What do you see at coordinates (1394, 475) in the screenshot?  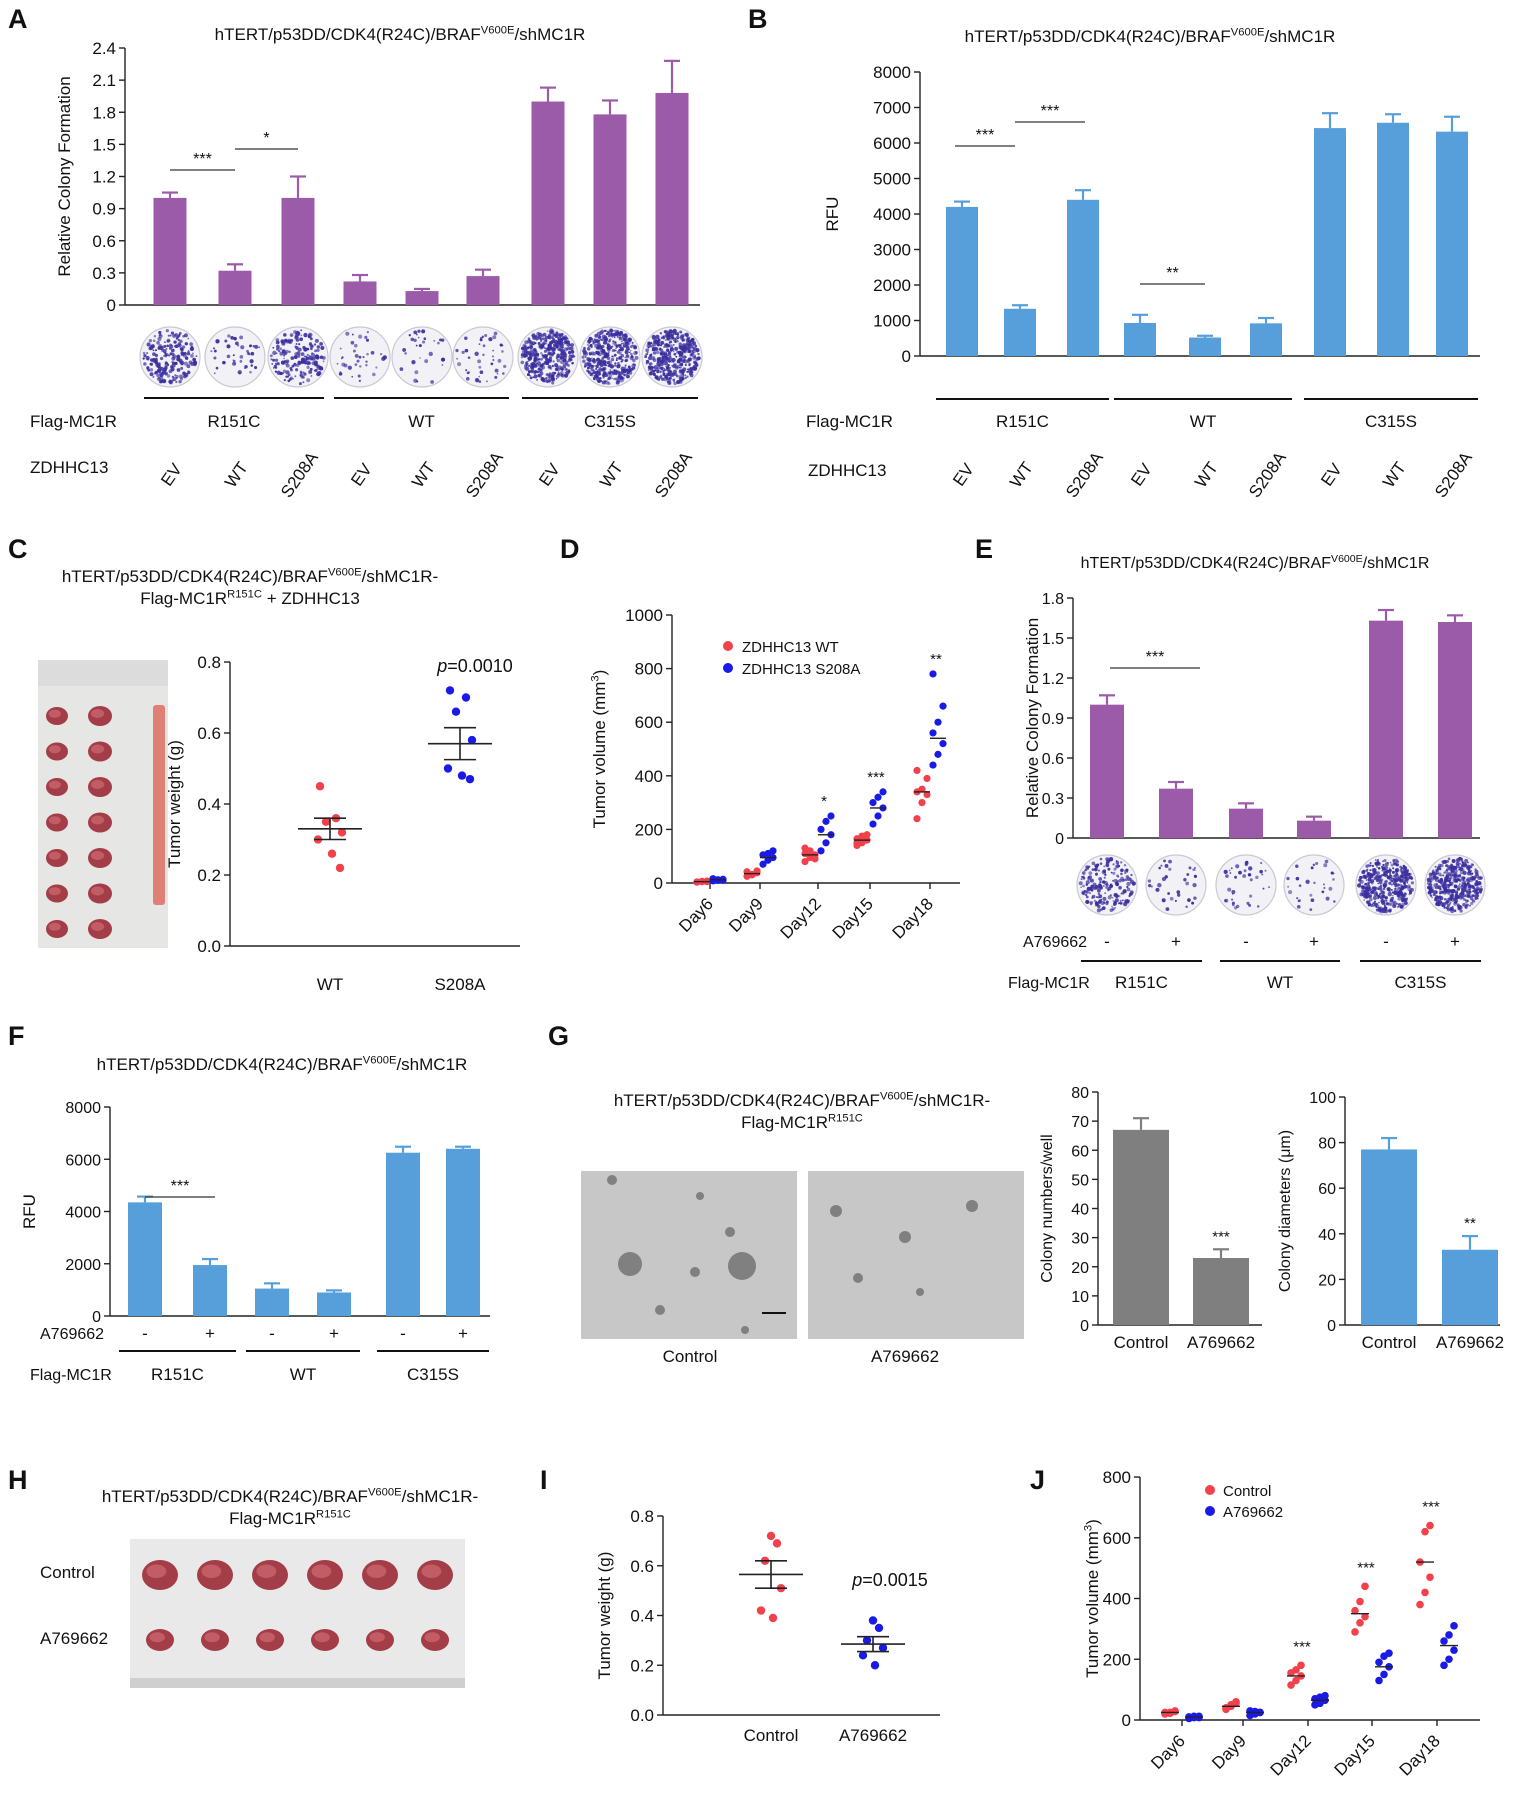 I see `x-category-label: WT` at bounding box center [1394, 475].